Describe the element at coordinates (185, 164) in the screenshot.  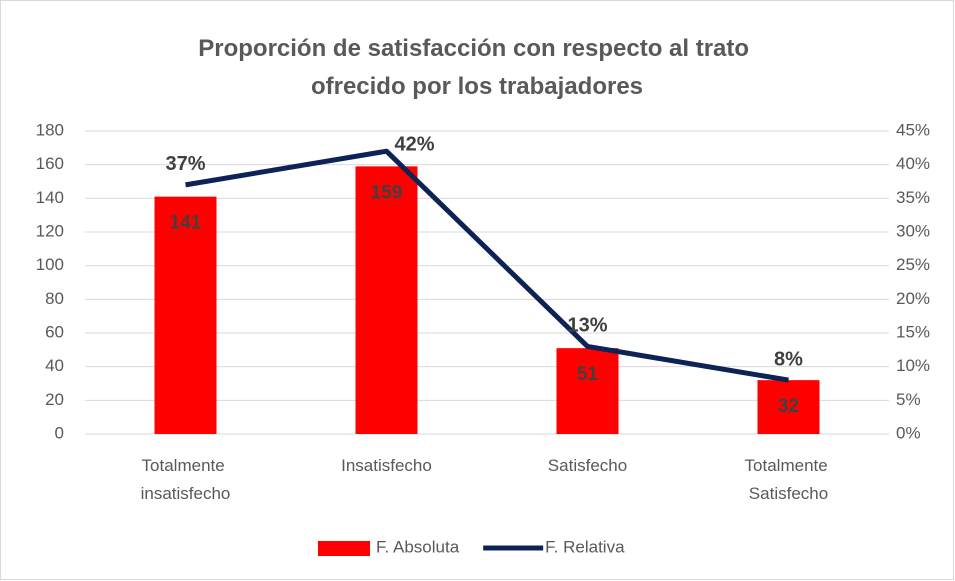
I see `line-value-label: 37%` at that location.